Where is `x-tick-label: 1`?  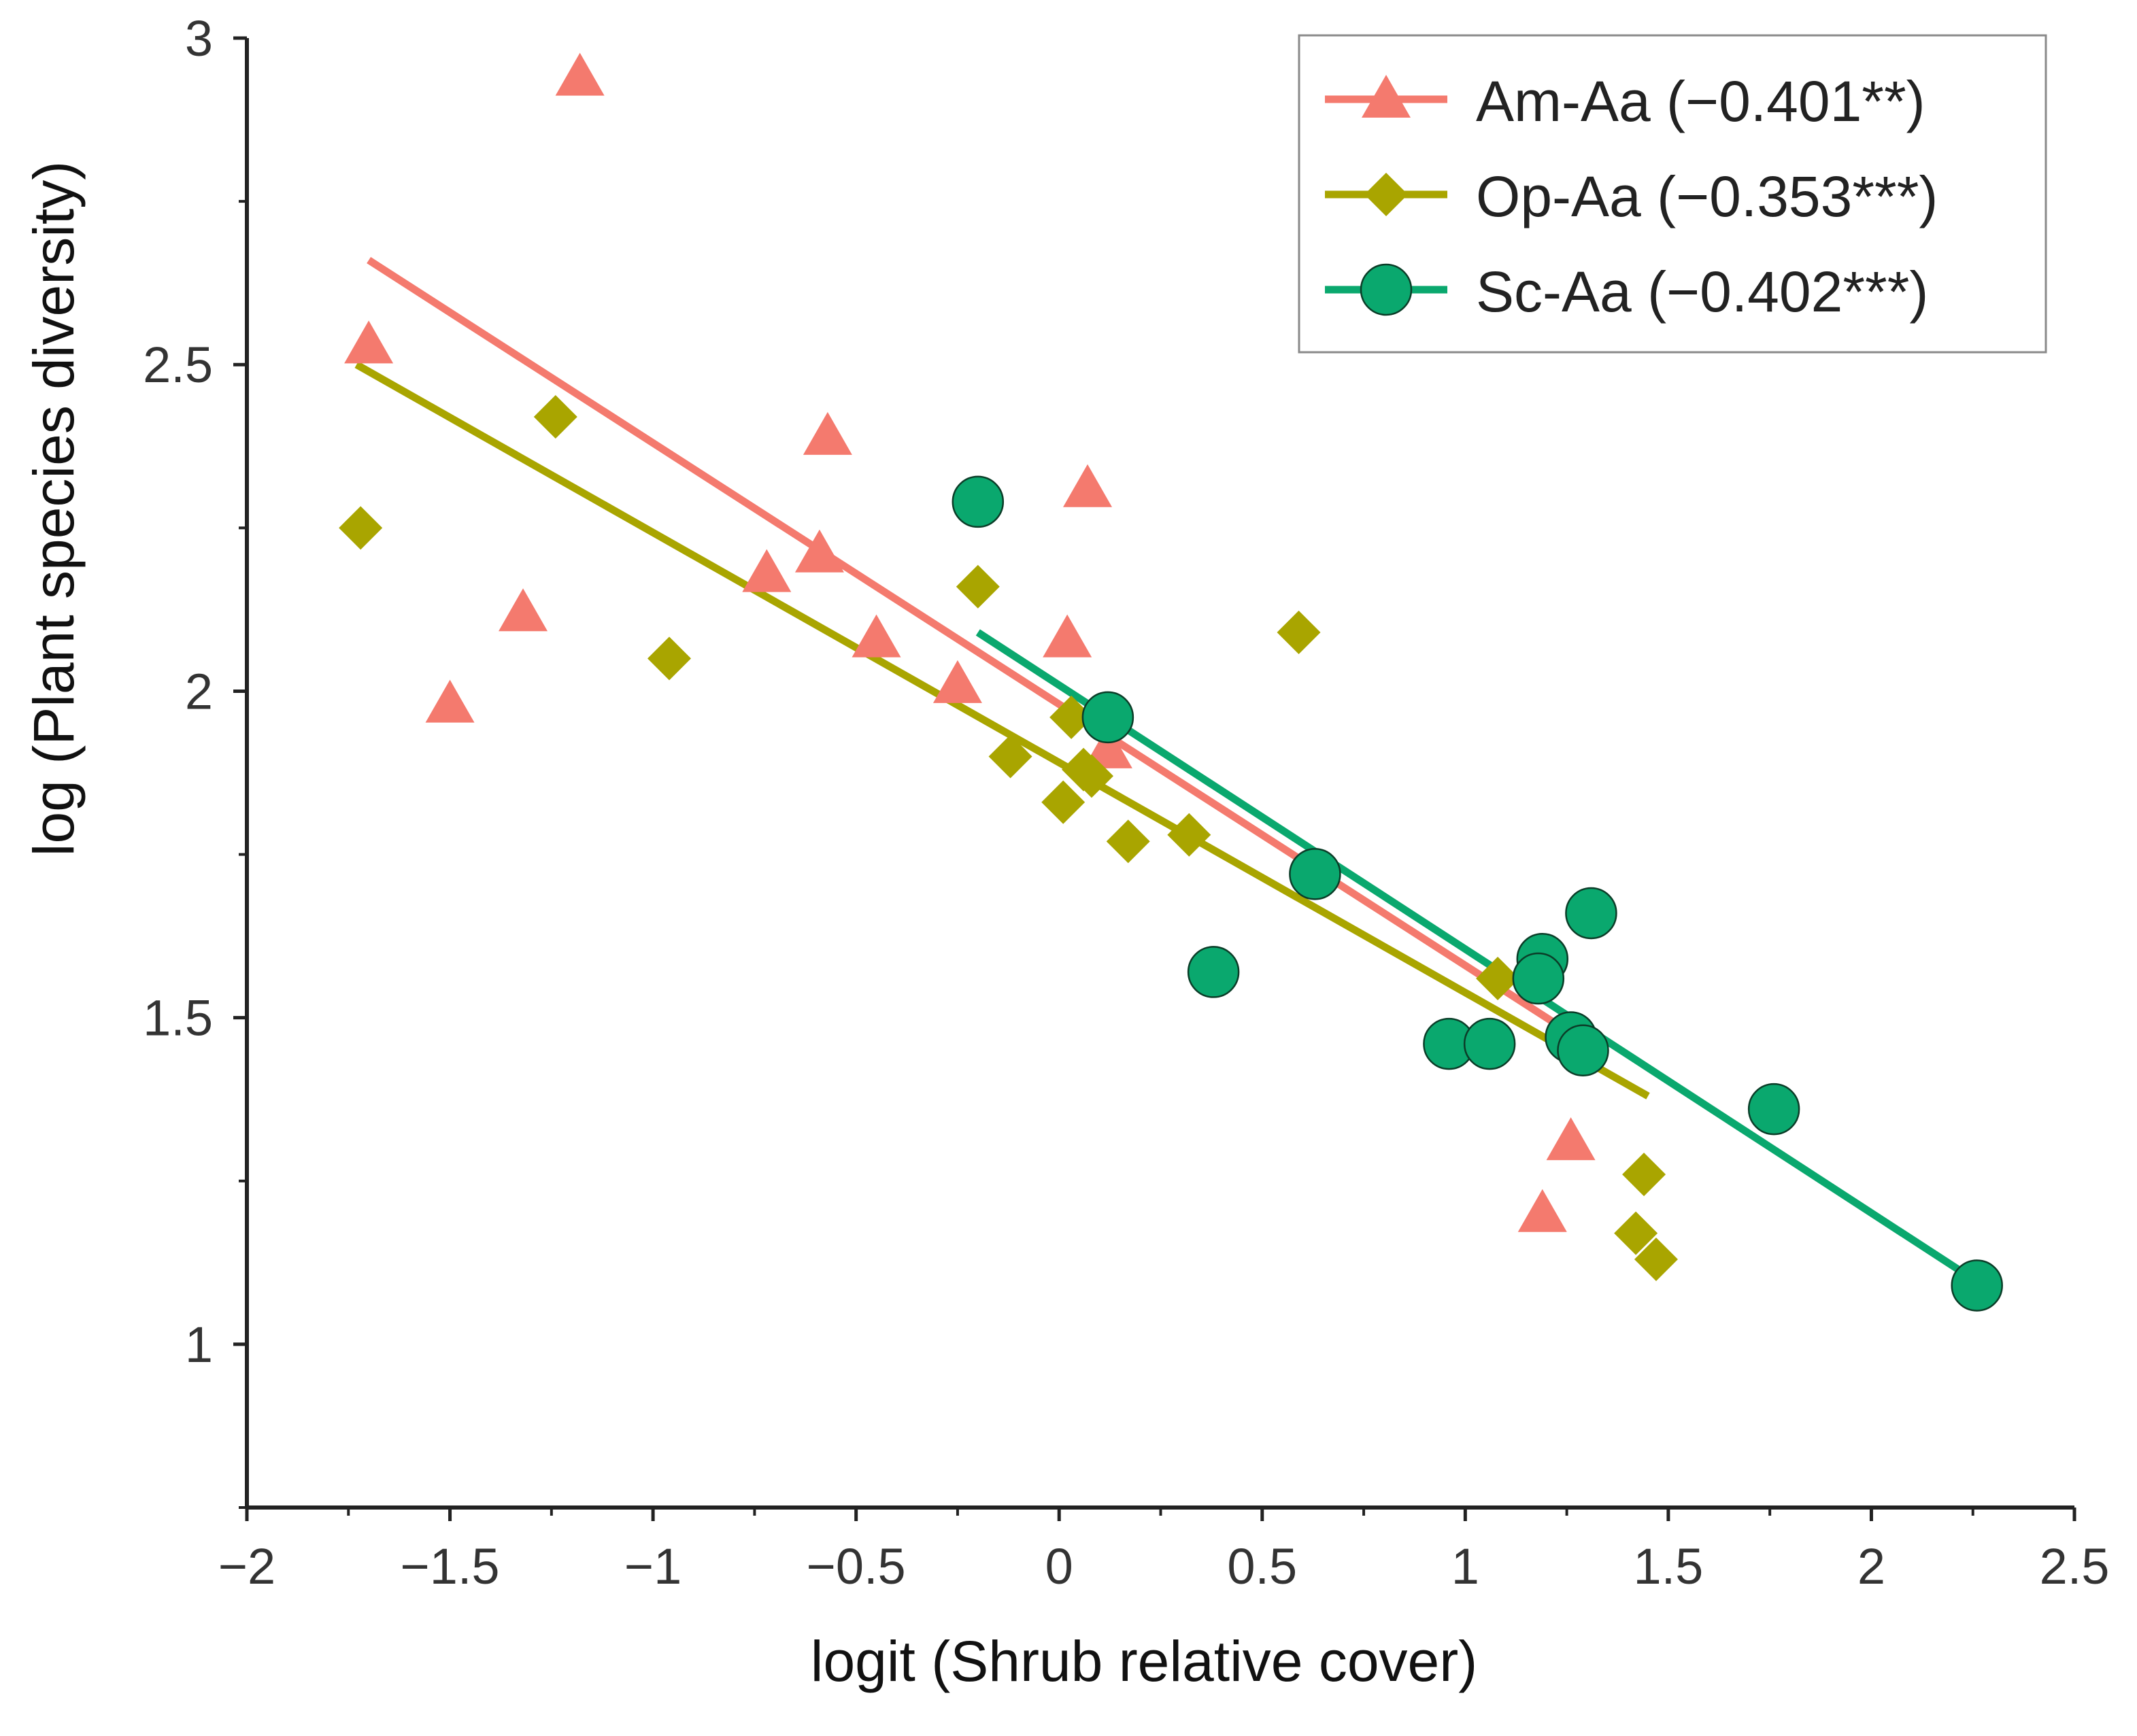
x-tick-label: 1 is located at coordinates (1465, 1566).